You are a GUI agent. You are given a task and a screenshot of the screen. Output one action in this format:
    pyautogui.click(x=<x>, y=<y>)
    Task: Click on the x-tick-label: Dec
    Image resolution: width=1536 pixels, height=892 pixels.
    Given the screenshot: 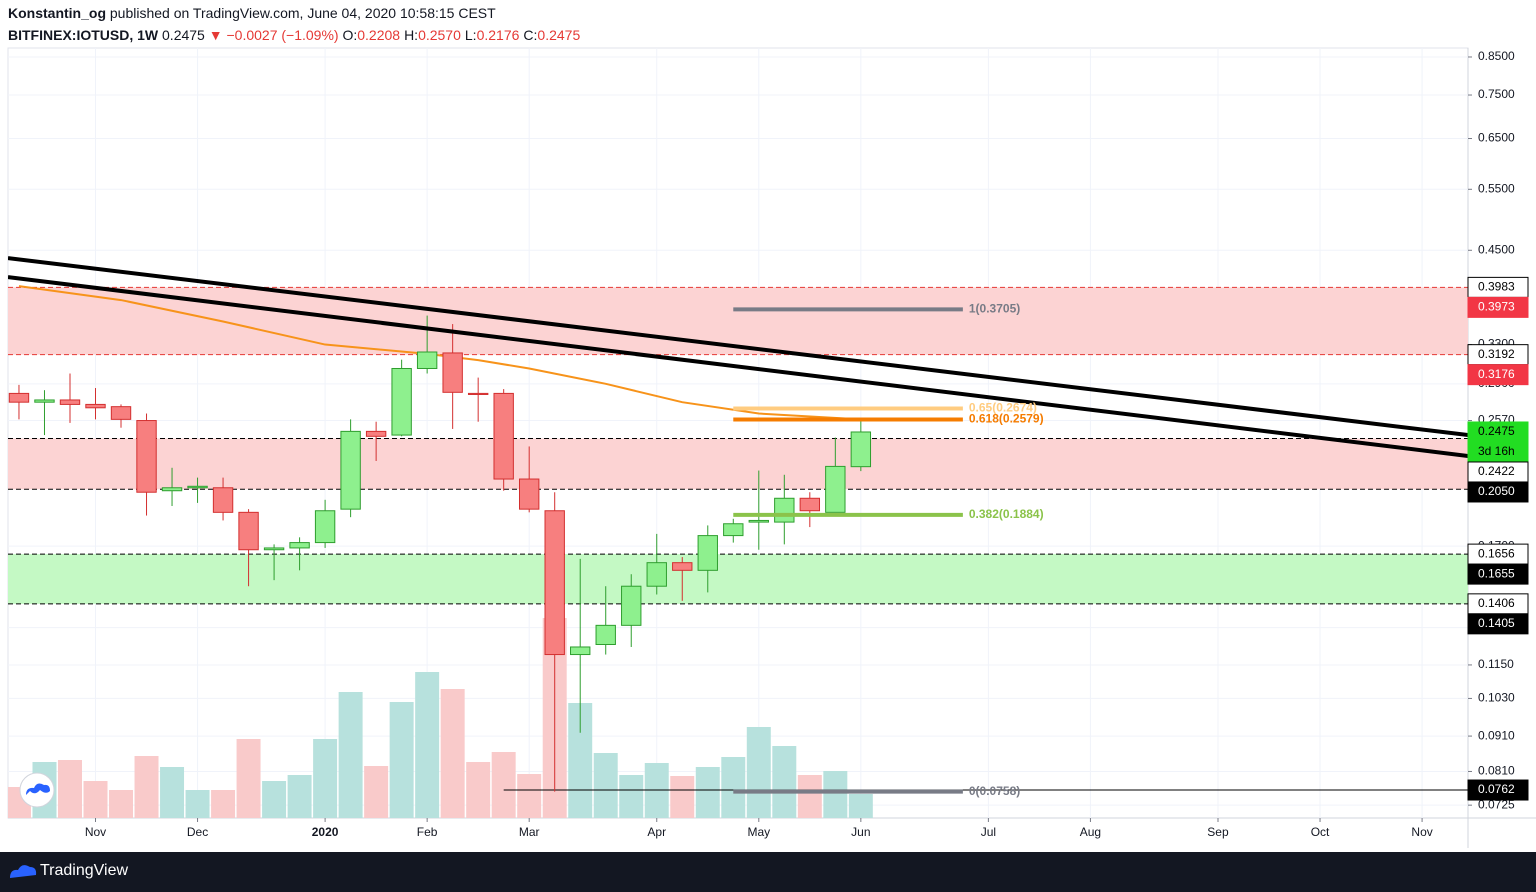 What is the action you would take?
    pyautogui.click(x=197, y=832)
    